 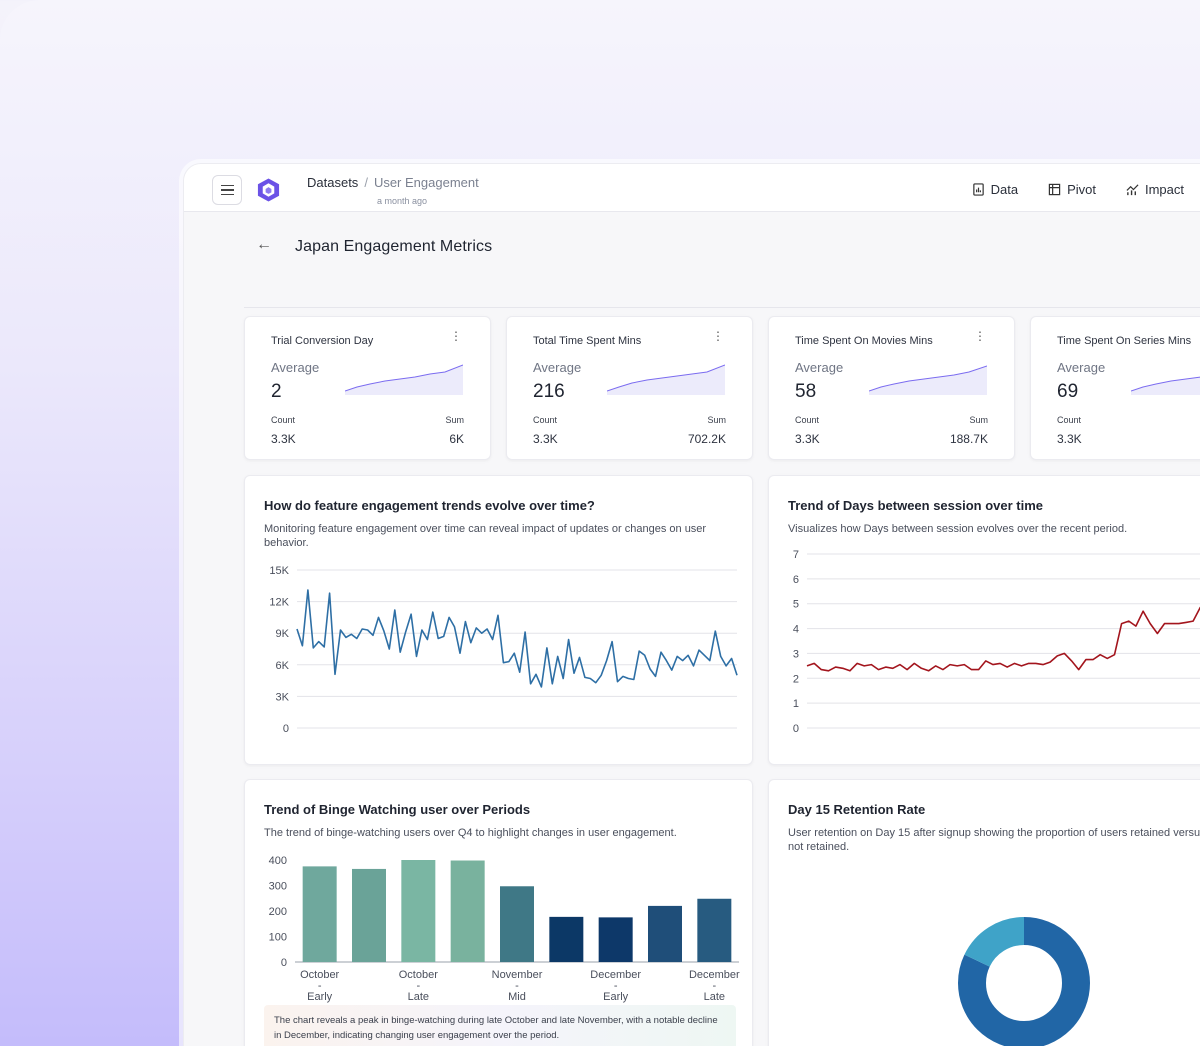 What do you see at coordinates (278, 861) in the screenshot?
I see `y-tick-label: 400` at bounding box center [278, 861].